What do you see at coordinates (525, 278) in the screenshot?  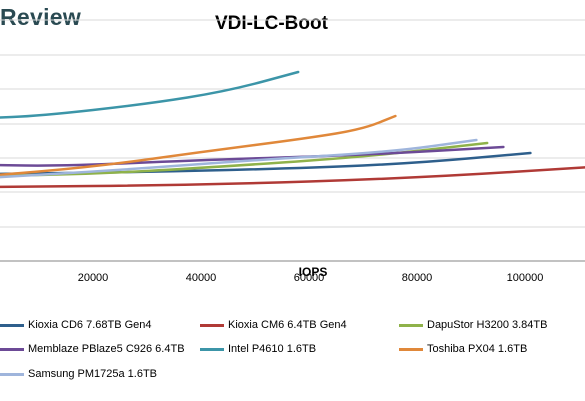 I see `x-tick-label: 100000` at bounding box center [525, 278].